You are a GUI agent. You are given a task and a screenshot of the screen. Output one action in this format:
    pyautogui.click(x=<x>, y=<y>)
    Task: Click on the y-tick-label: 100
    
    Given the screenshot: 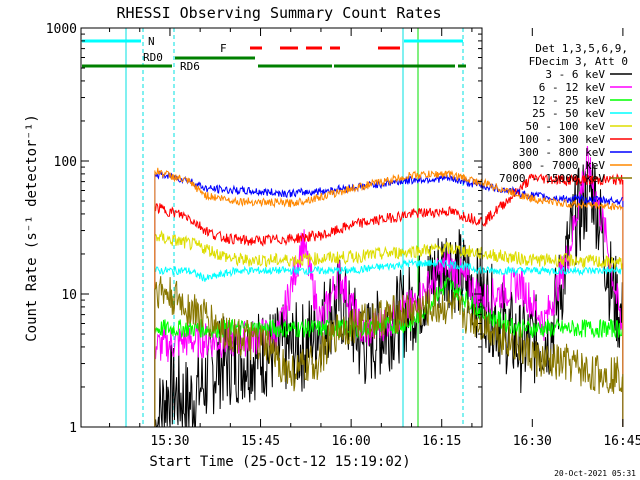 What is the action you would take?
    pyautogui.click(x=65, y=162)
    